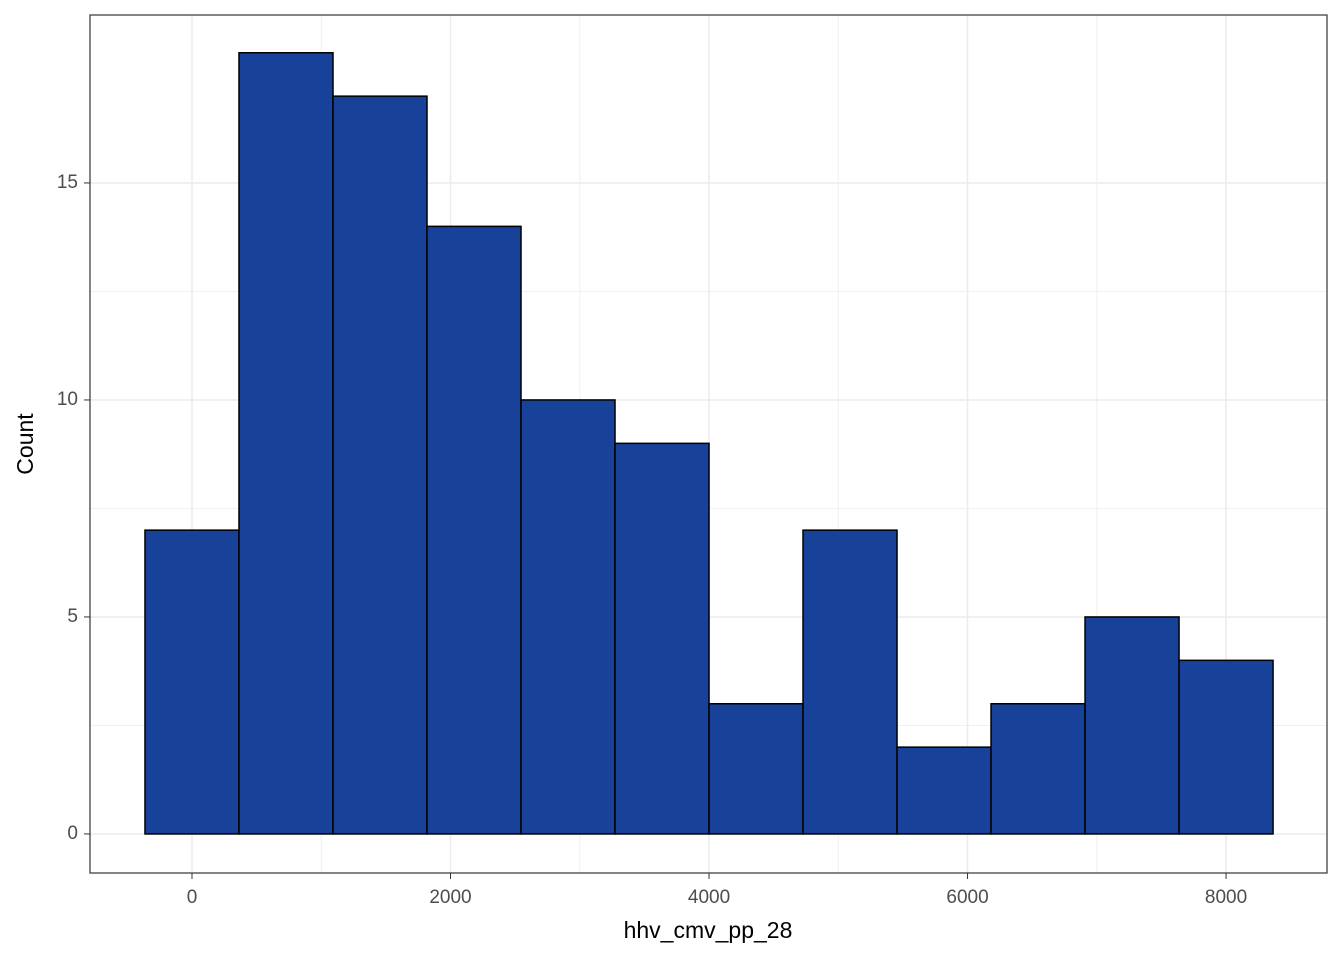 The image size is (1344, 960). What do you see at coordinates (25, 444) in the screenshot?
I see `y-axis-title: Count` at bounding box center [25, 444].